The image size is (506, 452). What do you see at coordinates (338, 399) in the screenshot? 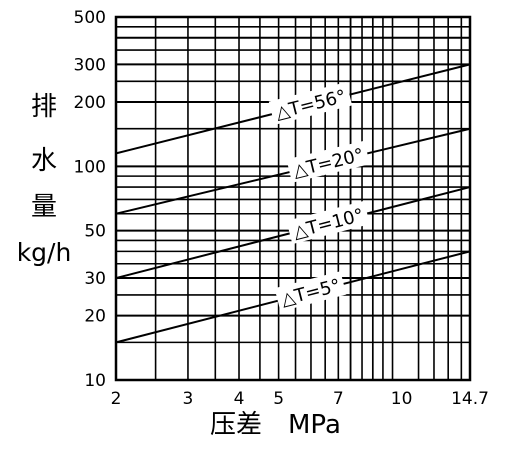
I see `x-tick-label: 7` at bounding box center [338, 399].